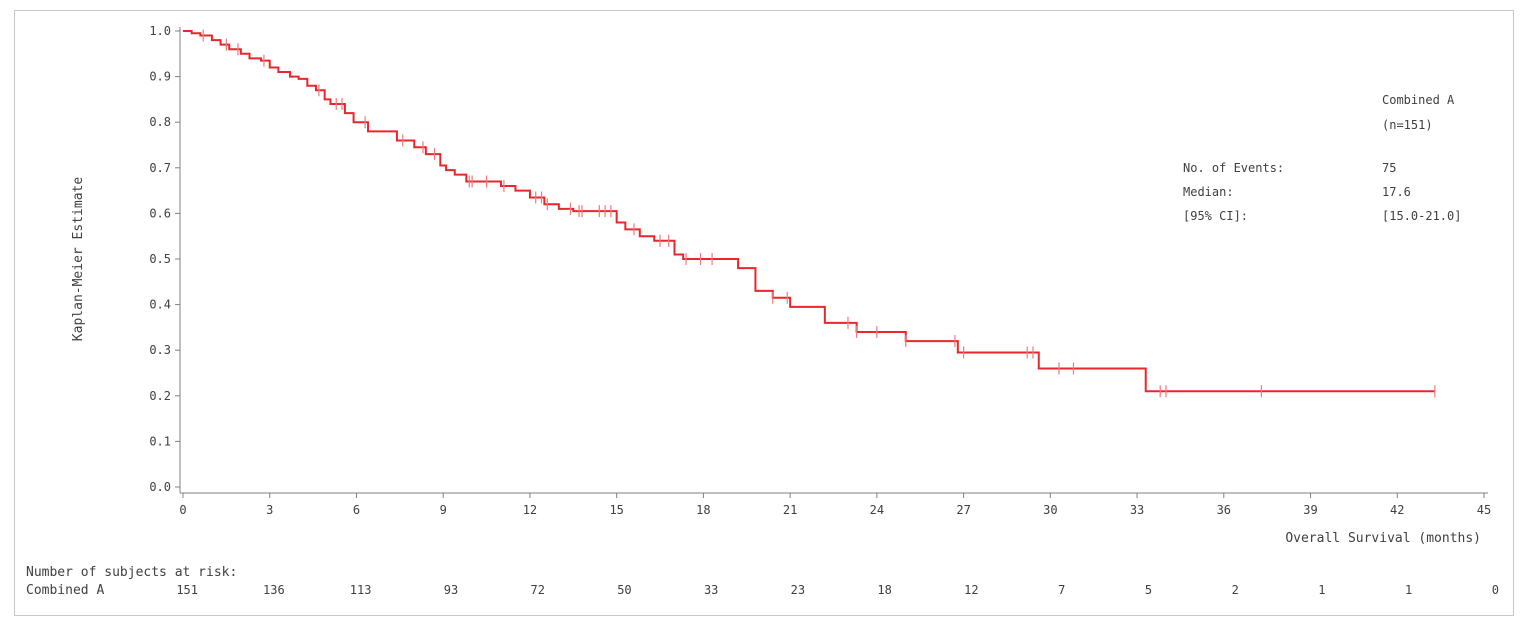  What do you see at coordinates (837, 590) in the screenshot?
I see `risk-table-values: 151 136 113 93 72 50 33 23 18 12 7 5 2 1 1 0` at bounding box center [837, 590].